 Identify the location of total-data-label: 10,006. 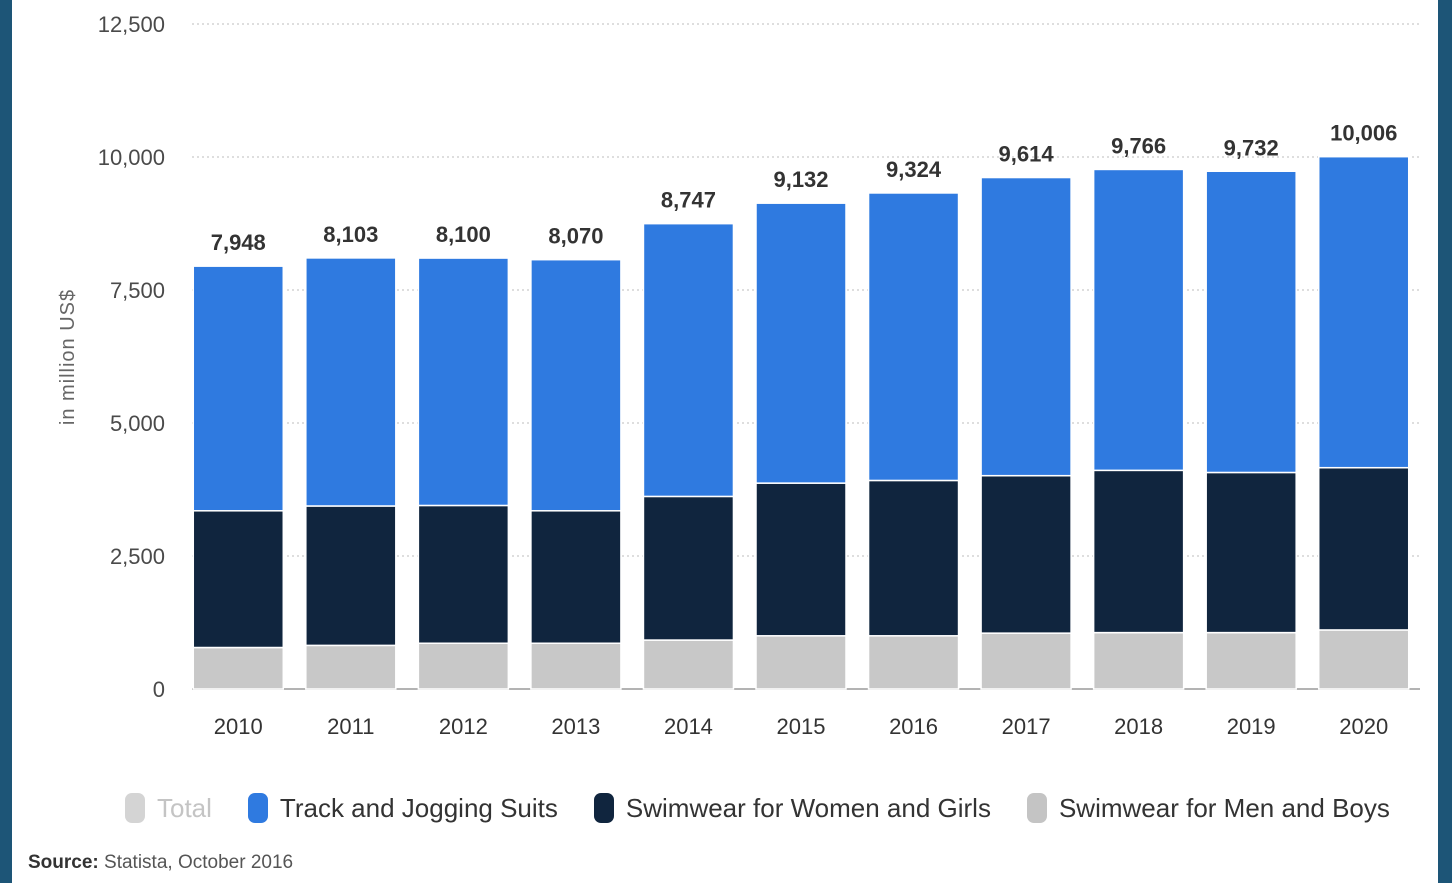
(1363, 133).